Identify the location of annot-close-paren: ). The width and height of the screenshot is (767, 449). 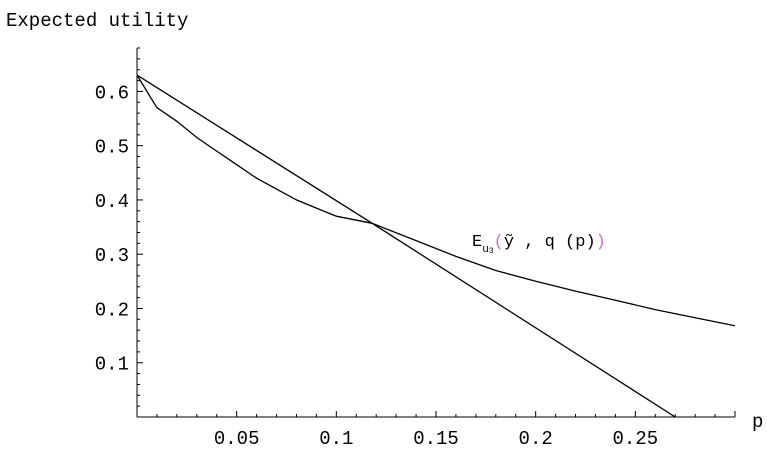
(601, 242).